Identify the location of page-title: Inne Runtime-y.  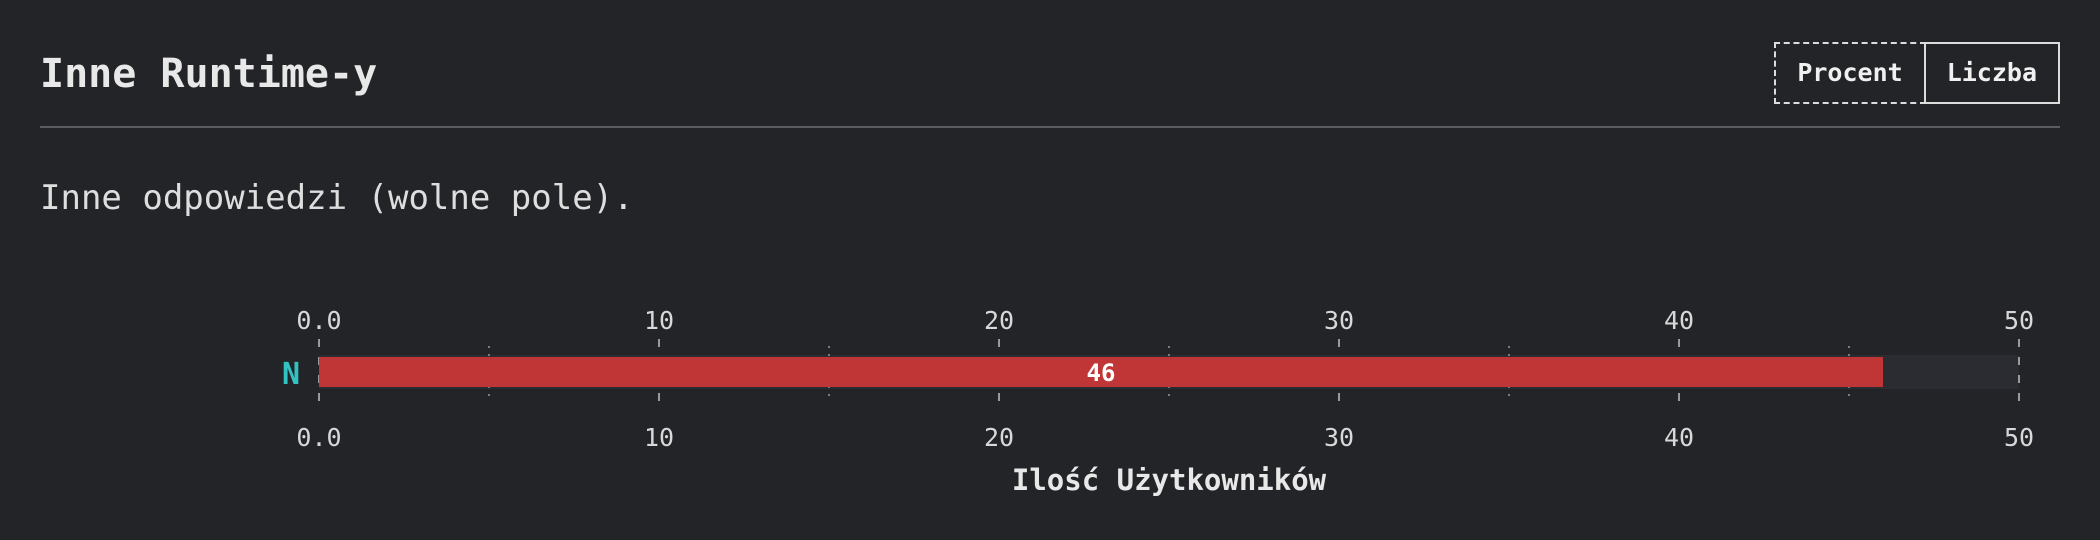
(209, 74).